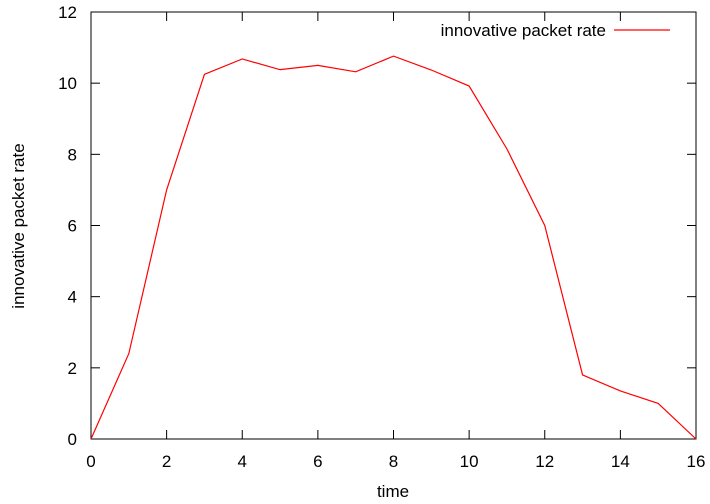  What do you see at coordinates (469, 461) in the screenshot?
I see `x-tick-label: 10` at bounding box center [469, 461].